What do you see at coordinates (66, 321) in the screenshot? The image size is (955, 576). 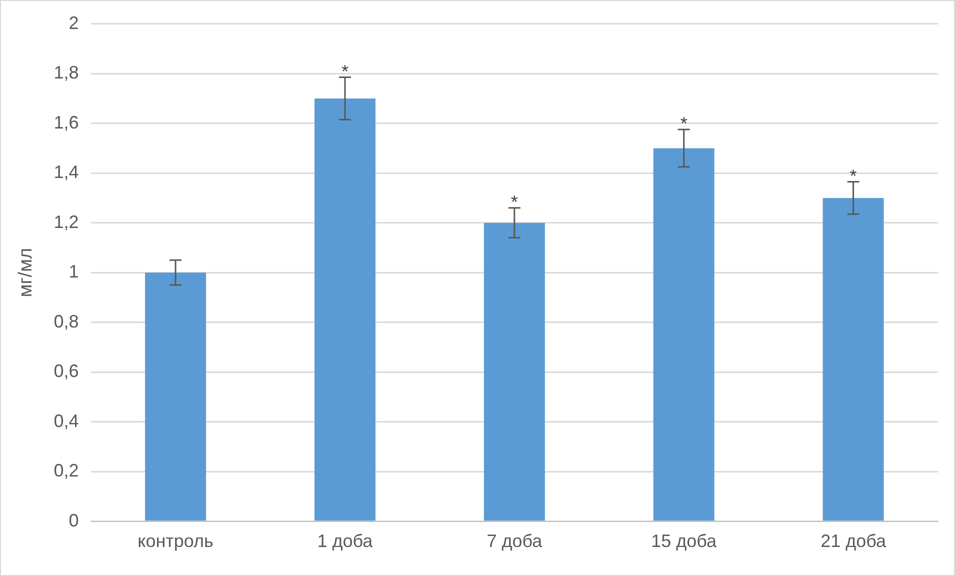 I see `y-tick-label: 0,8` at bounding box center [66, 321].